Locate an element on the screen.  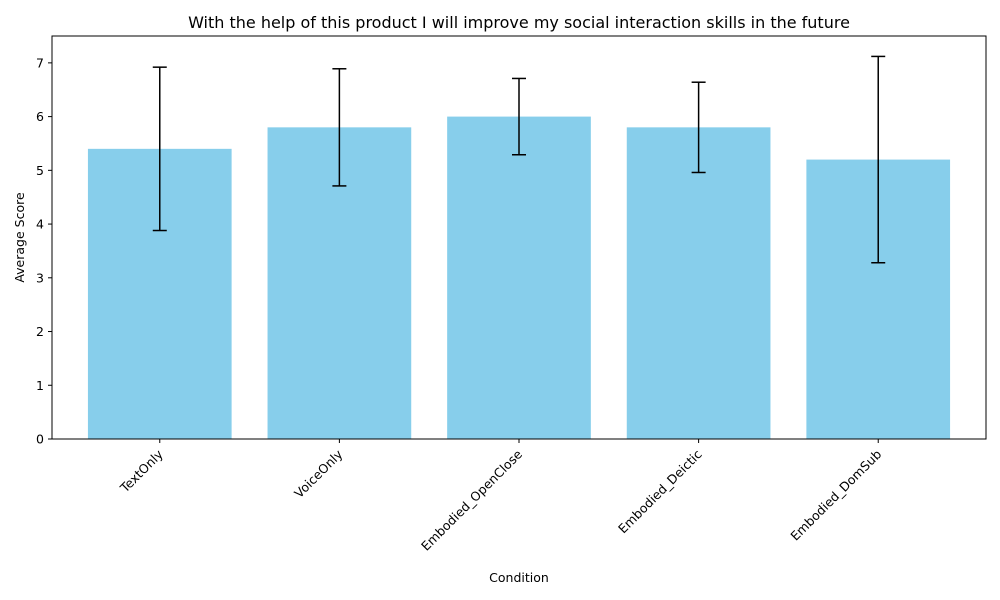
error-bar-embodied-deictic is located at coordinates (698, 127).